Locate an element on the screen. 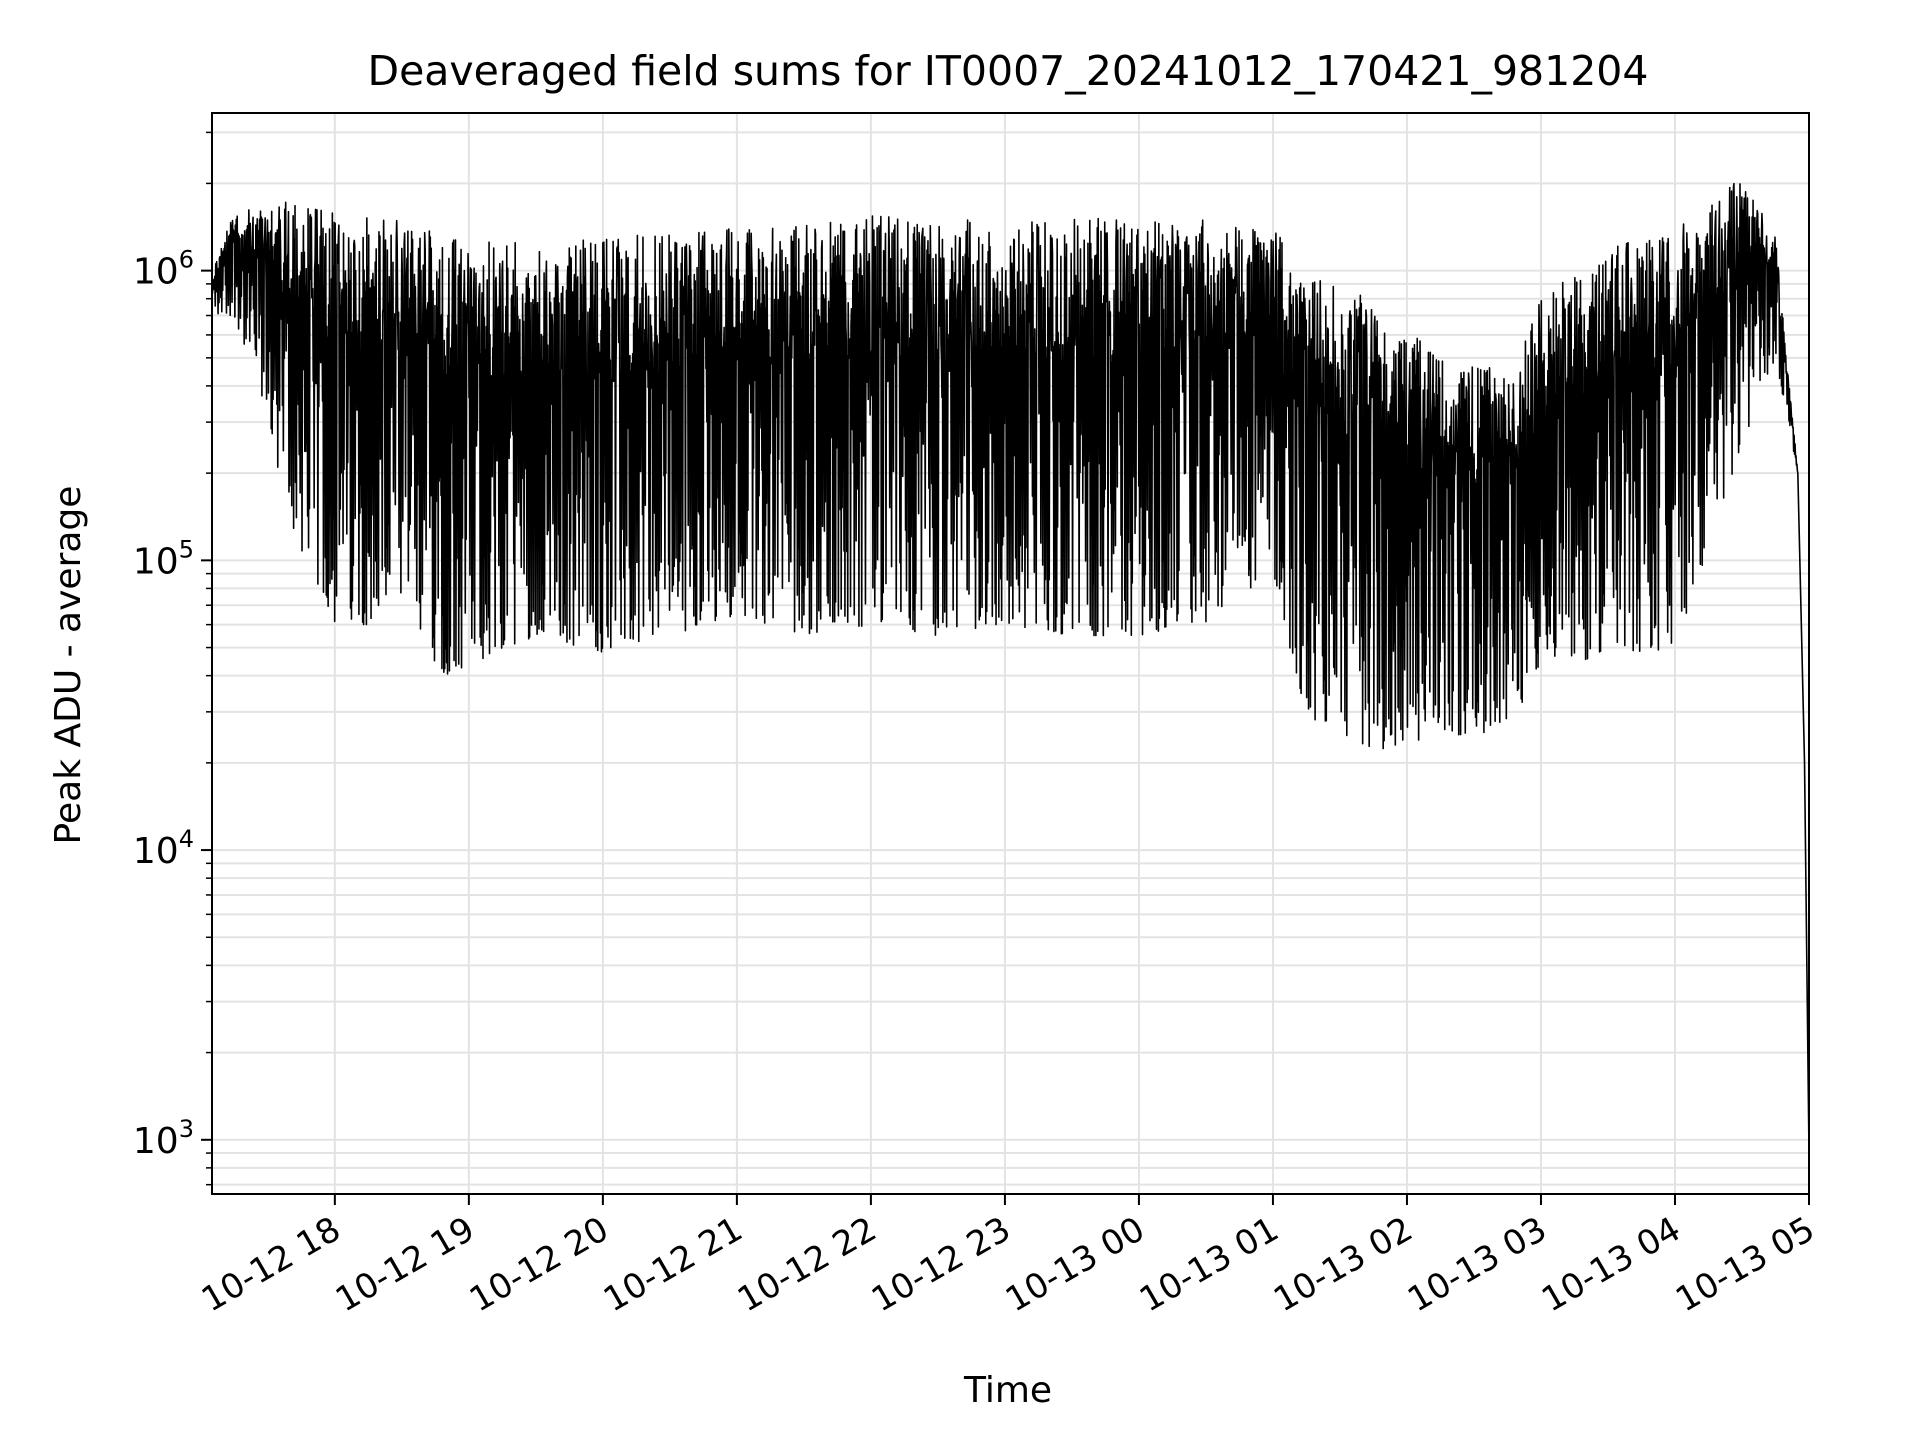  x-axis-label: Time is located at coordinates (1007, 1390).